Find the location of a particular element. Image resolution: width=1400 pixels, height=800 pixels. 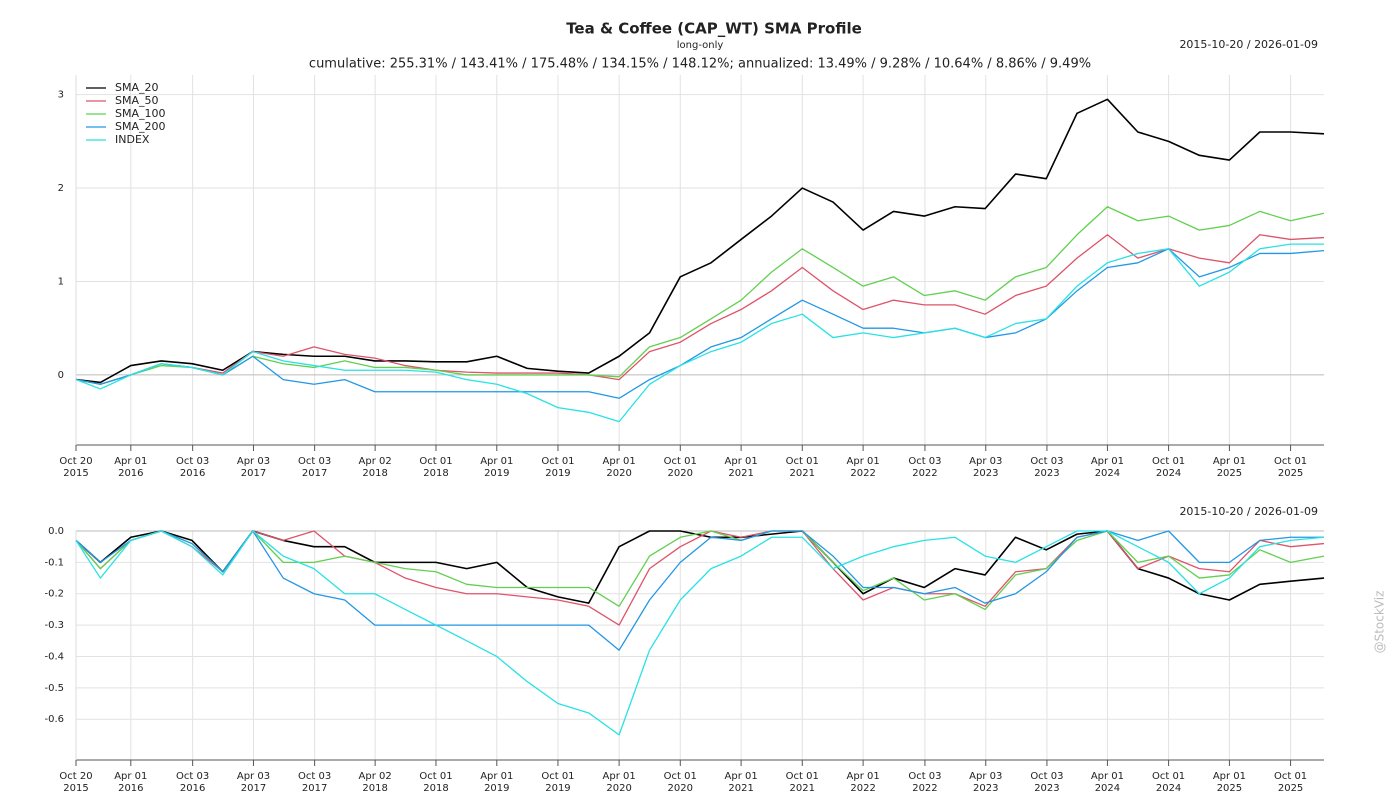

y-tick-label: -0.2 is located at coordinates (54, 594).